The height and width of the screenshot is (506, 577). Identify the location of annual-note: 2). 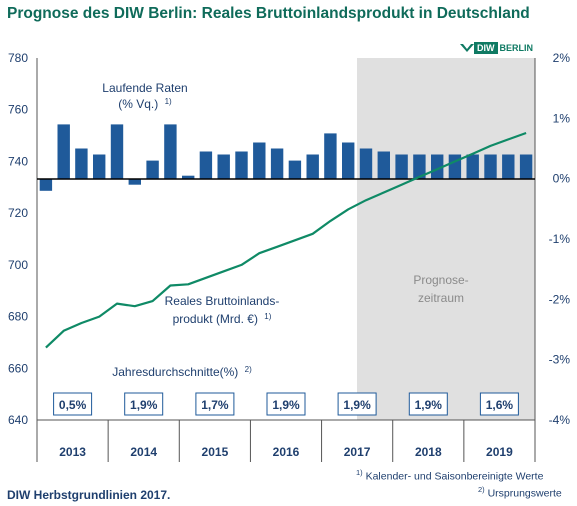
(248, 369).